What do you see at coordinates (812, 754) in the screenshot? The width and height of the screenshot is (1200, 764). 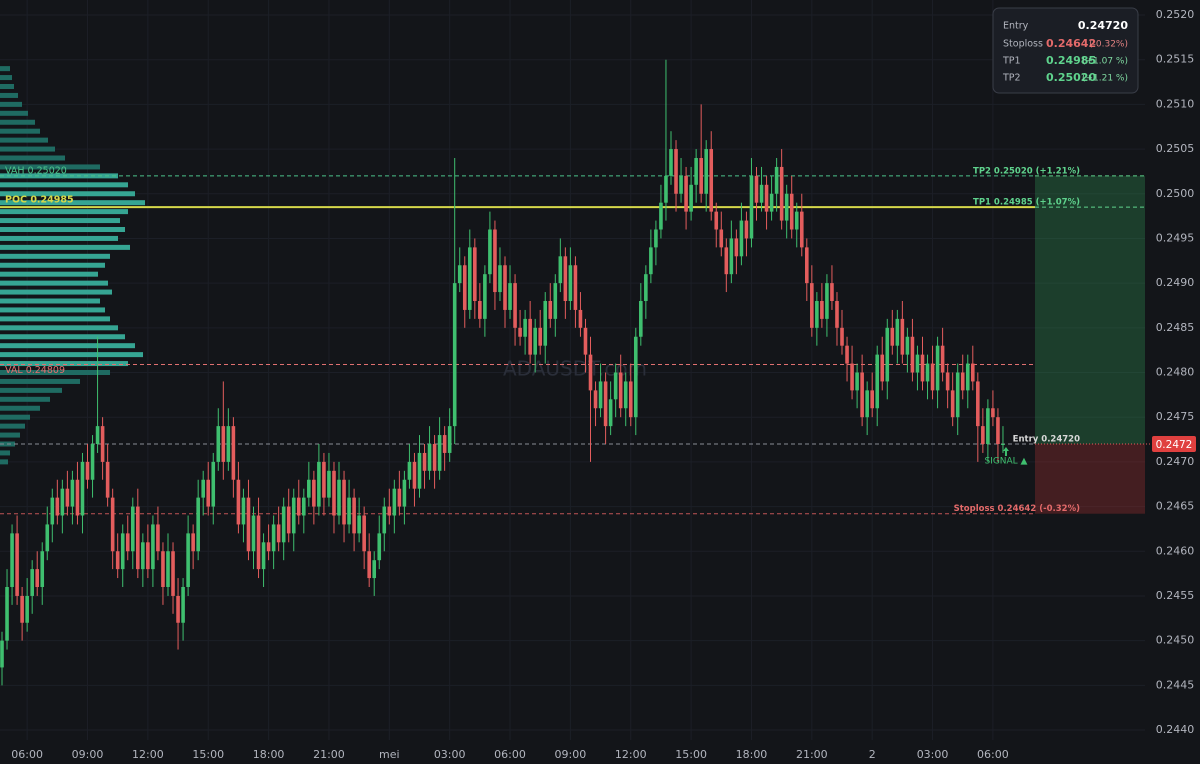 I see `x-tick-label: 21:00` at bounding box center [812, 754].